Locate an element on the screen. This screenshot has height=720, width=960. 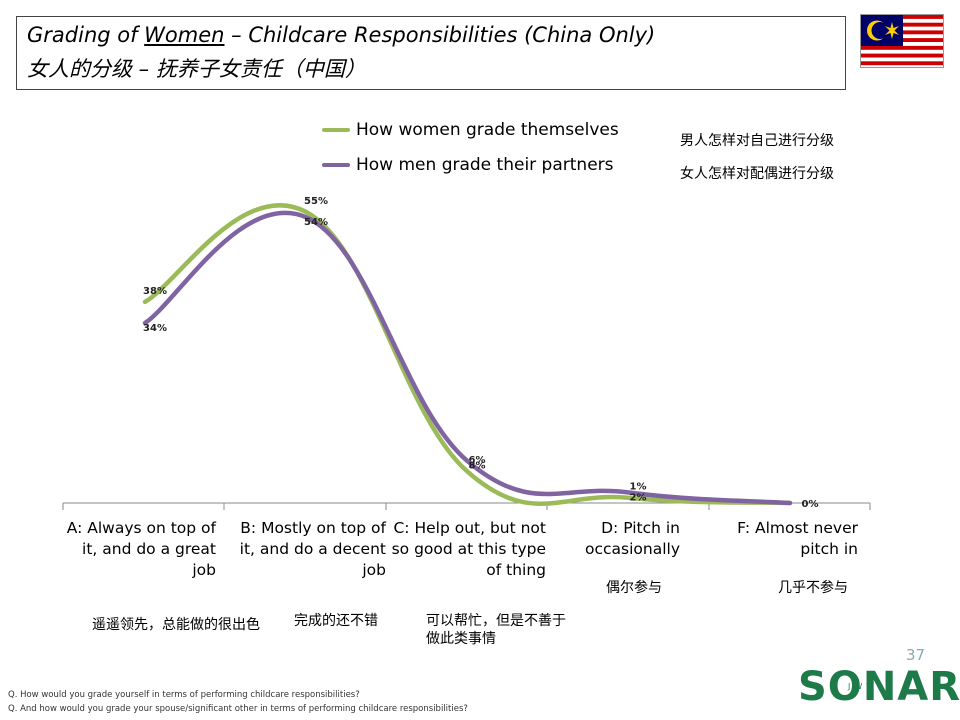
category-zh-note: 几乎不参与 is located at coordinates (813, 588).